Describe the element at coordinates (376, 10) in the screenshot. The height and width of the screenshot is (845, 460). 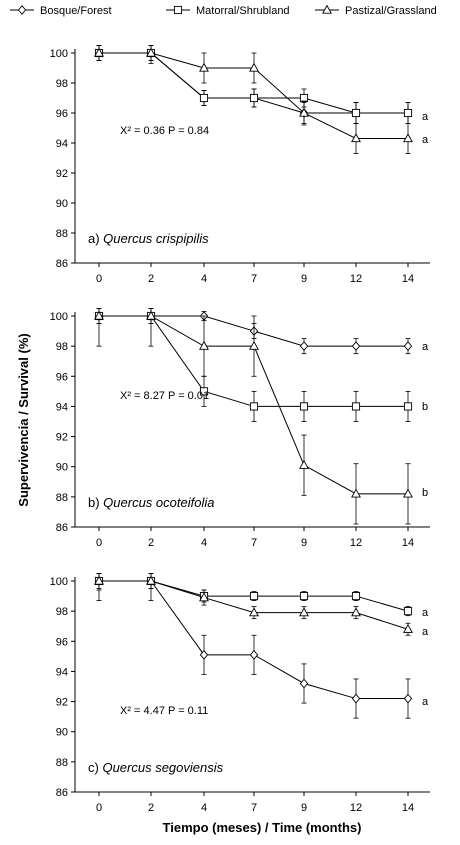
I see `legend-item: Pastizal/Grassland` at that location.